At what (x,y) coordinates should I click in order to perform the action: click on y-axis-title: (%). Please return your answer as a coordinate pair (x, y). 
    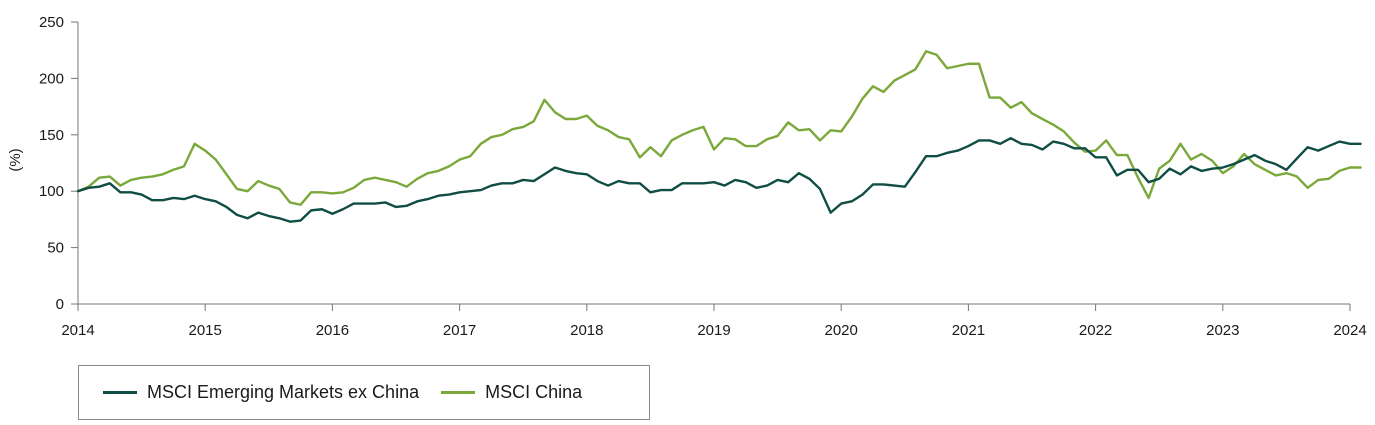
    Looking at the image, I should click on (15, 159).